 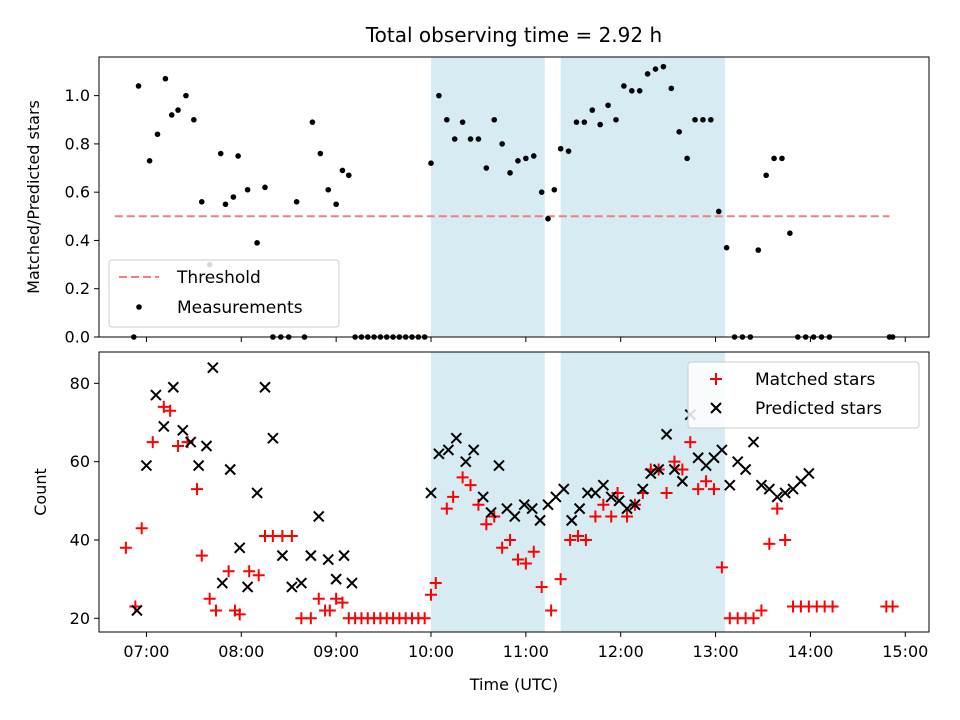 What do you see at coordinates (241, 651) in the screenshot?
I see `x-tick-label: 08:00` at bounding box center [241, 651].